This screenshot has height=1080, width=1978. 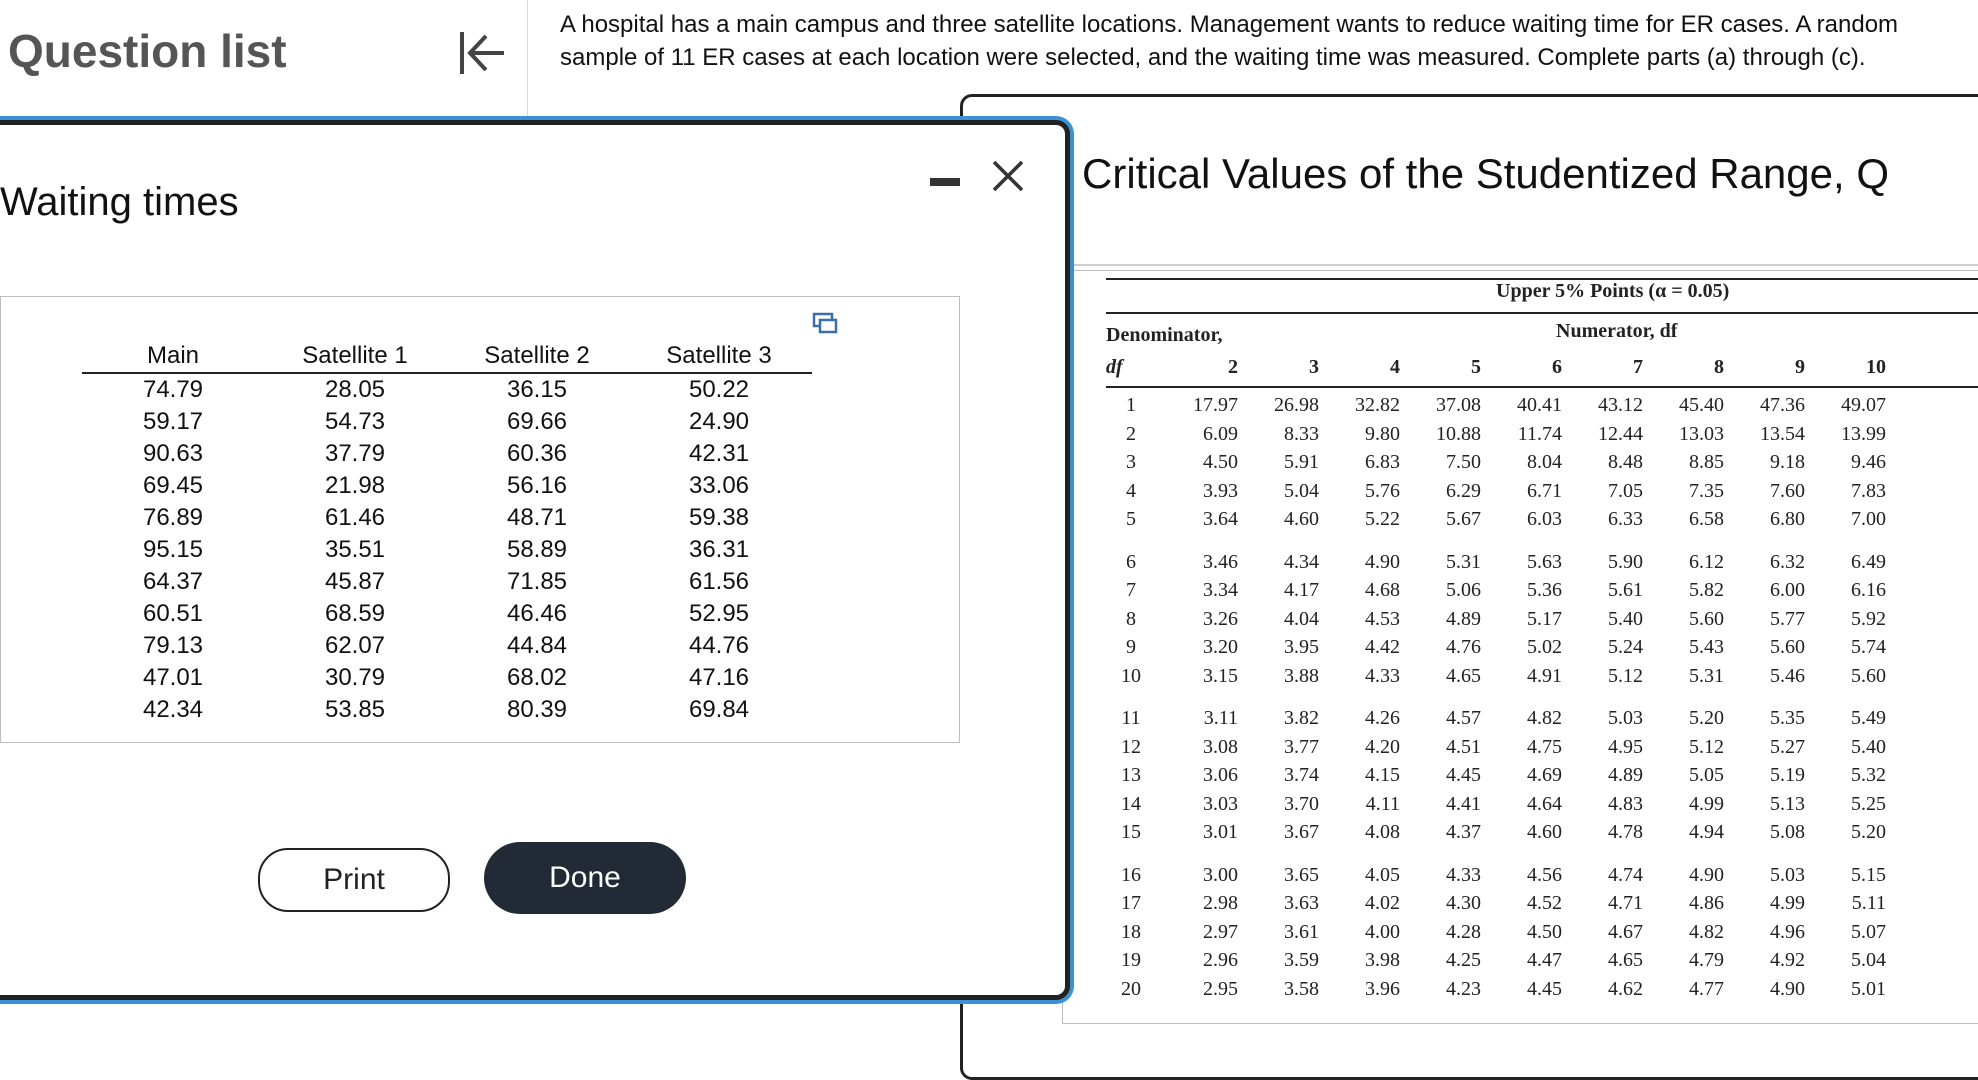 I want to click on q-value-cell: 4.00, so click(x=1382, y=931).